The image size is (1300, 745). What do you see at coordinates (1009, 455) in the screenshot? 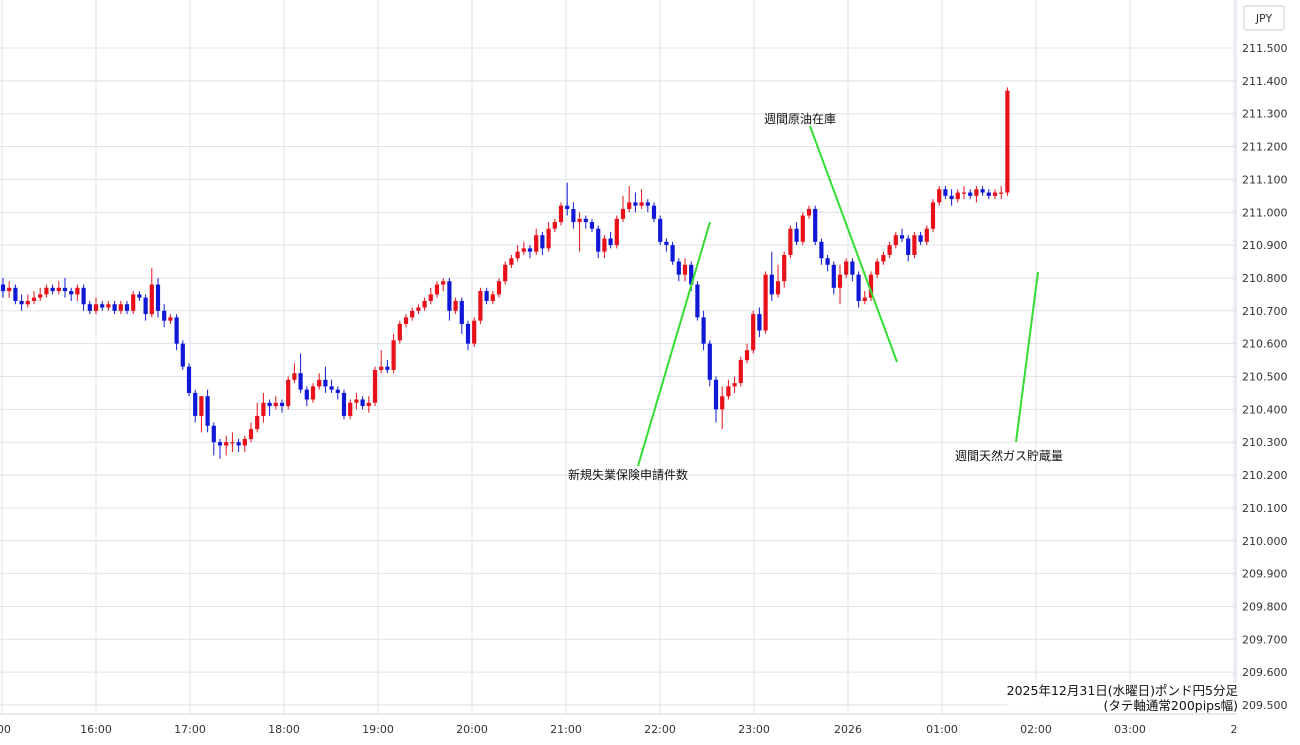
I see `annotation-gas-storage: 週間天然ガス貯蔵量` at bounding box center [1009, 455].